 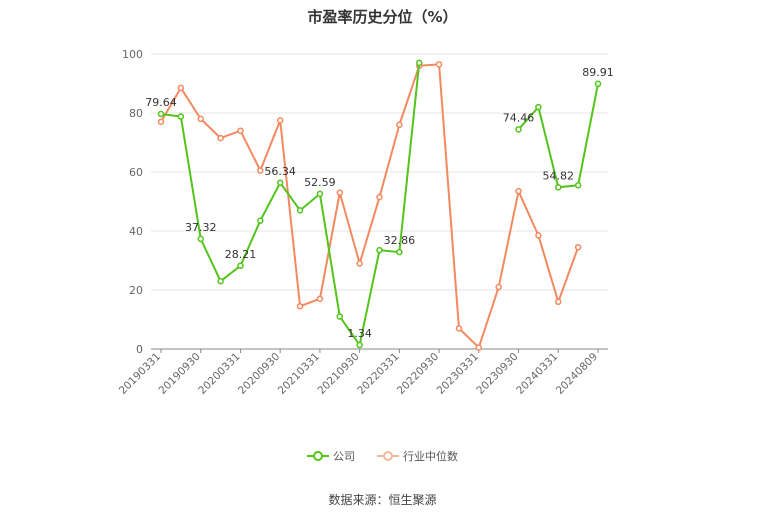 What do you see at coordinates (161, 102) in the screenshot?
I see `data-label: 79.64` at bounding box center [161, 102].